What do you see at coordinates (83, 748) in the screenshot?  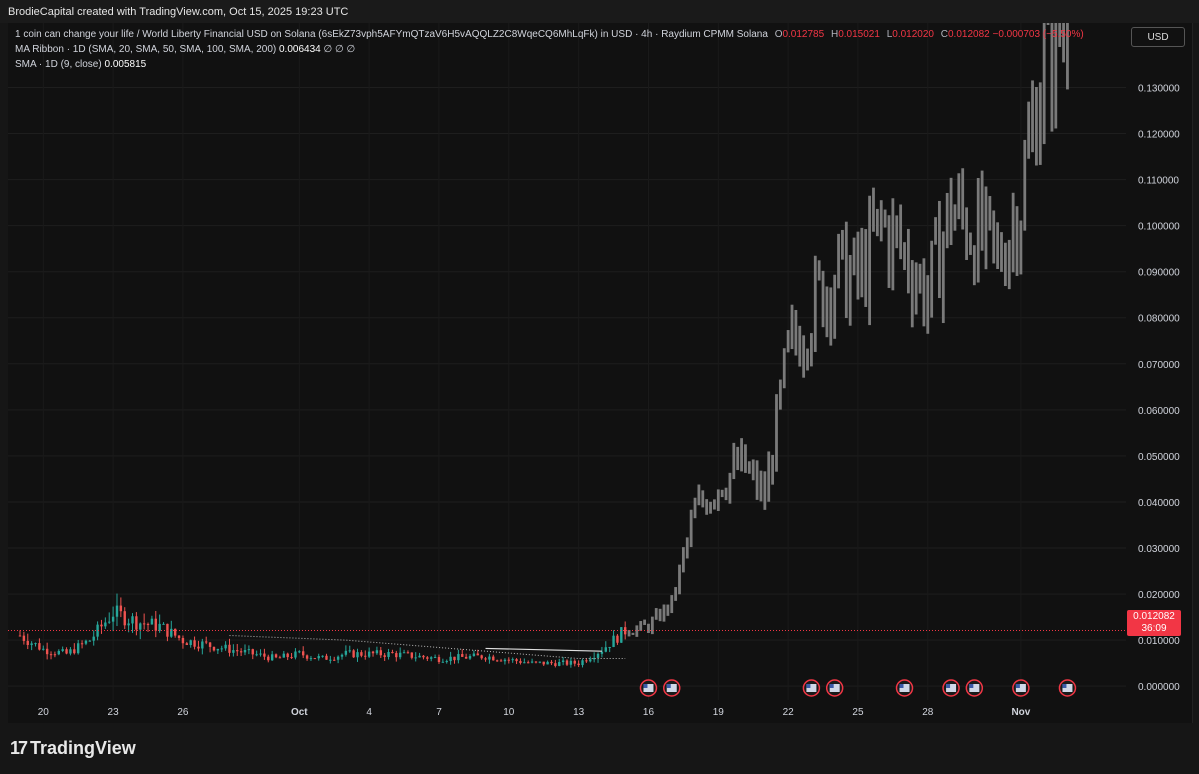 I see `tradingview-wordmark: TradingView` at bounding box center [83, 748].